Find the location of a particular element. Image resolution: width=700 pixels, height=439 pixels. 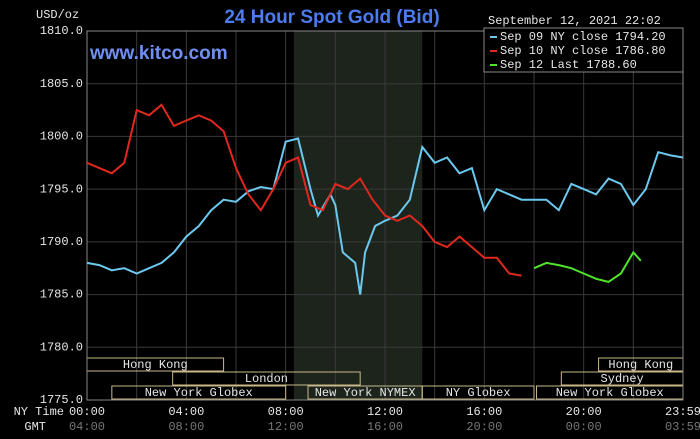

annotation: www.kitco.com is located at coordinates (158, 53).